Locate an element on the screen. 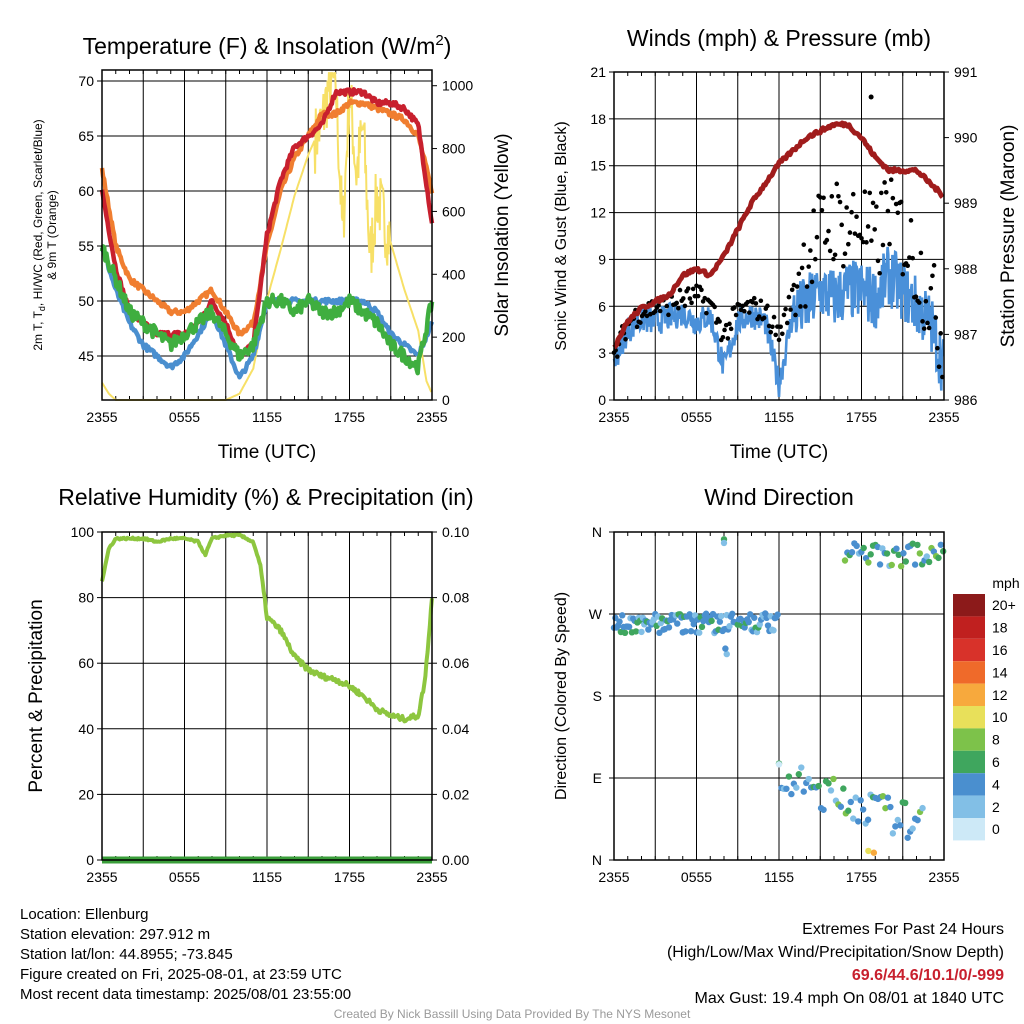 The height and width of the screenshot is (1024, 1024). y-tick-label: 12 is located at coordinates (598, 213).